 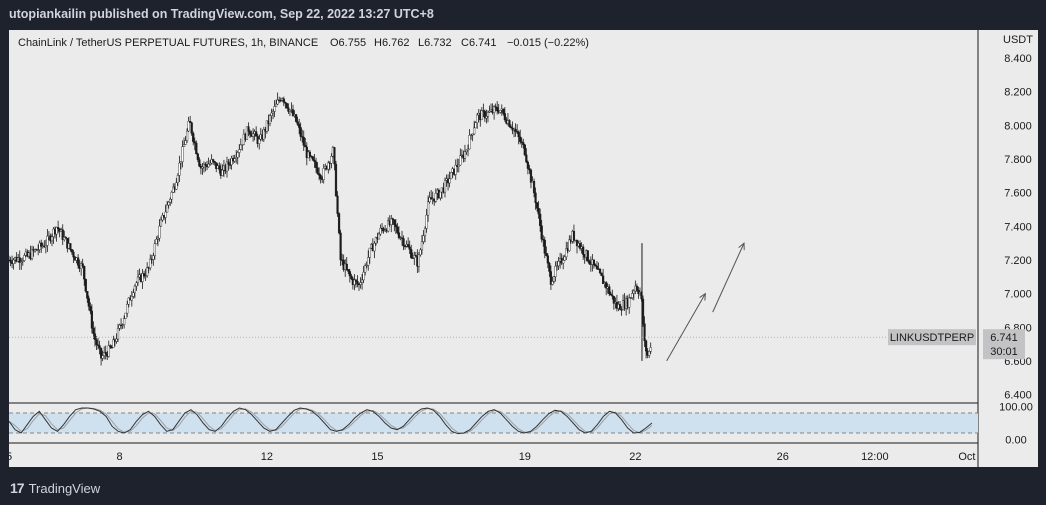 What do you see at coordinates (635, 457) in the screenshot?
I see `time-tick-label: 22` at bounding box center [635, 457].